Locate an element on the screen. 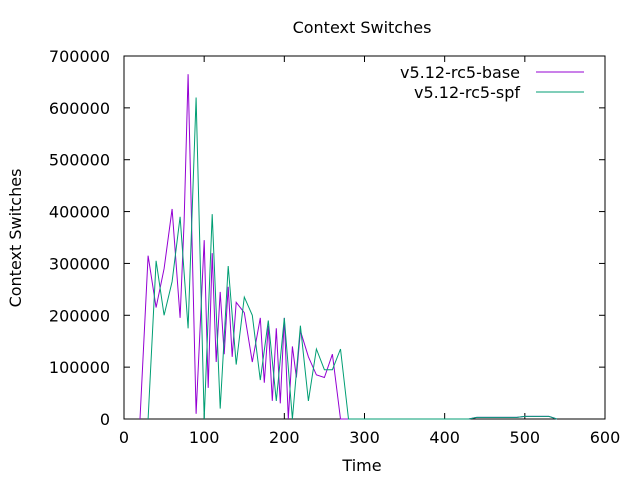 This screenshot has height=484, width=640. y-tick-label: 400000 is located at coordinates (79, 212).